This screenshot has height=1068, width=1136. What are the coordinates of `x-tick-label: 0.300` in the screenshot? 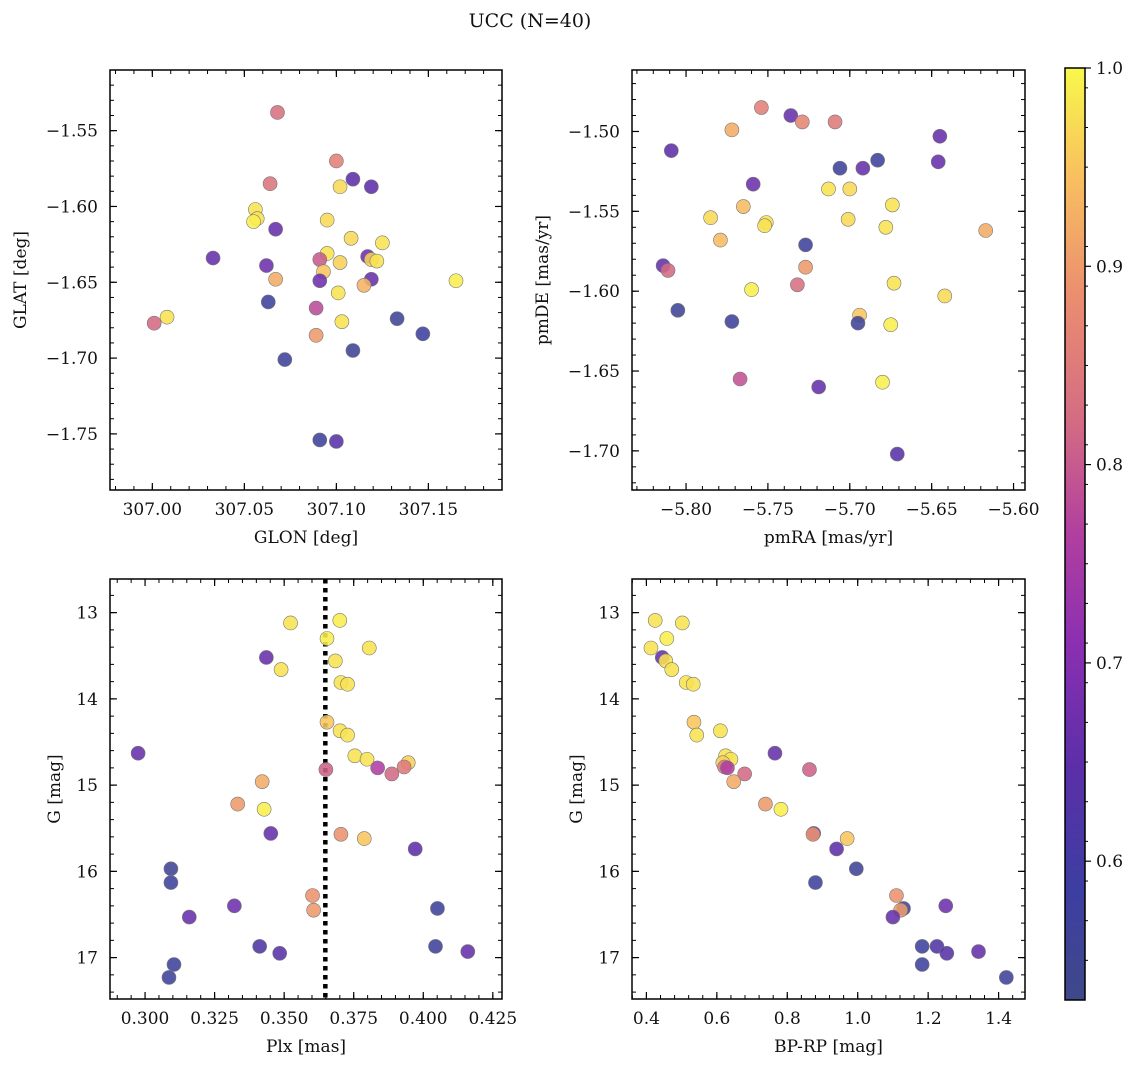 It's located at (145, 1019).